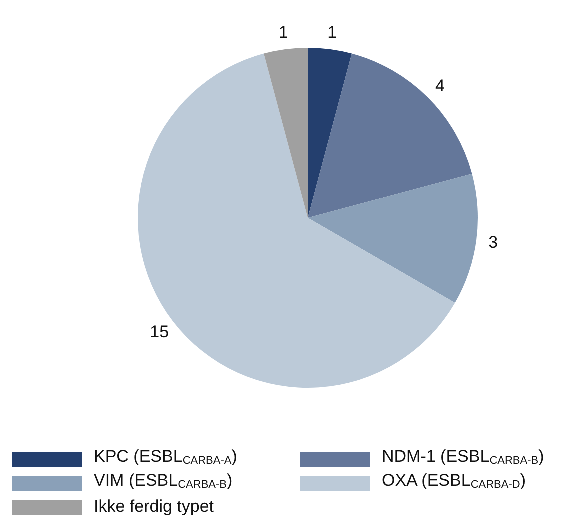 Image resolution: width=585 pixels, height=530 pixels. Describe the element at coordinates (454, 481) in the screenshot. I see `legend-label: OXA (ESBL$_{CARBA-D}$)` at that location.